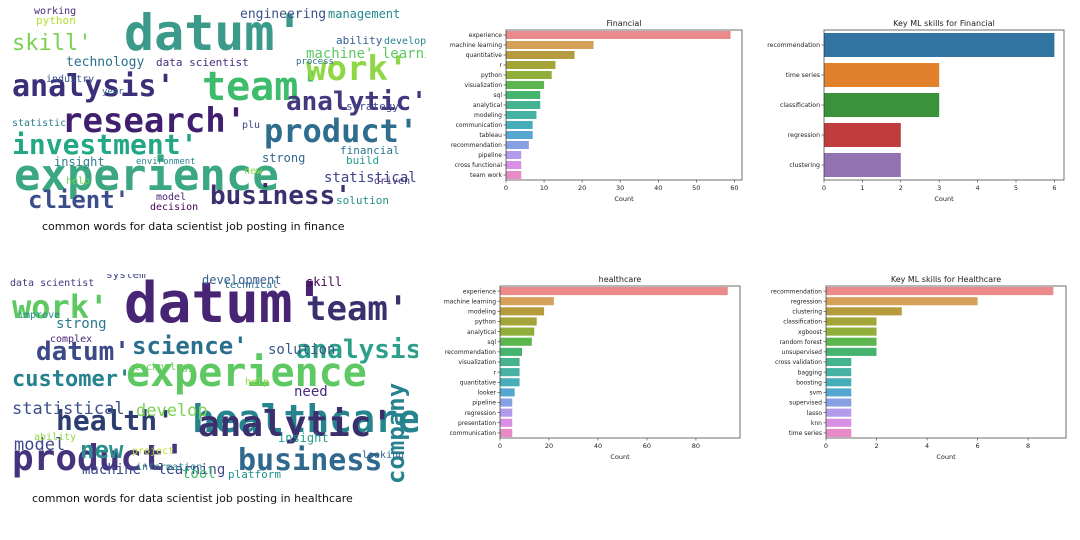  I want to click on x-tick-label: 2, so click(876, 446).